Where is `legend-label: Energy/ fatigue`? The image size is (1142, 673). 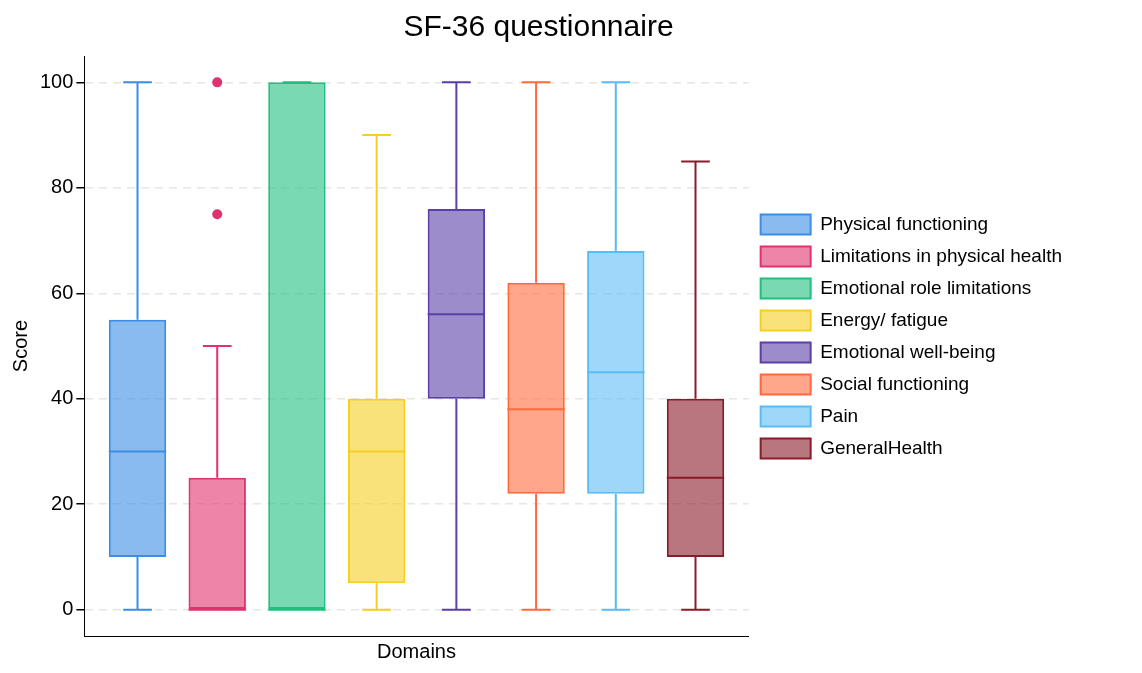 legend-label: Energy/ fatigue is located at coordinates (884, 319).